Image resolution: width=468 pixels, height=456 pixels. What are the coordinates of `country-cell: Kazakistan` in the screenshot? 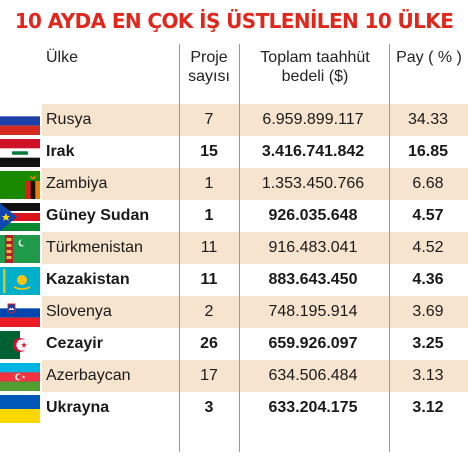 It's located at (111, 280).